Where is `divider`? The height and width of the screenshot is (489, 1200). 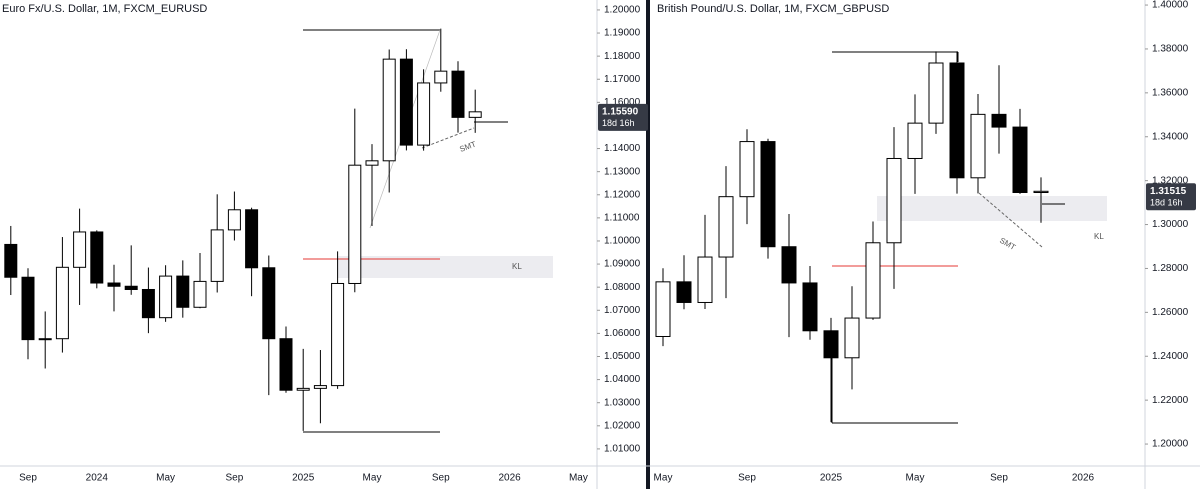 divider is located at coordinates (648, 244).